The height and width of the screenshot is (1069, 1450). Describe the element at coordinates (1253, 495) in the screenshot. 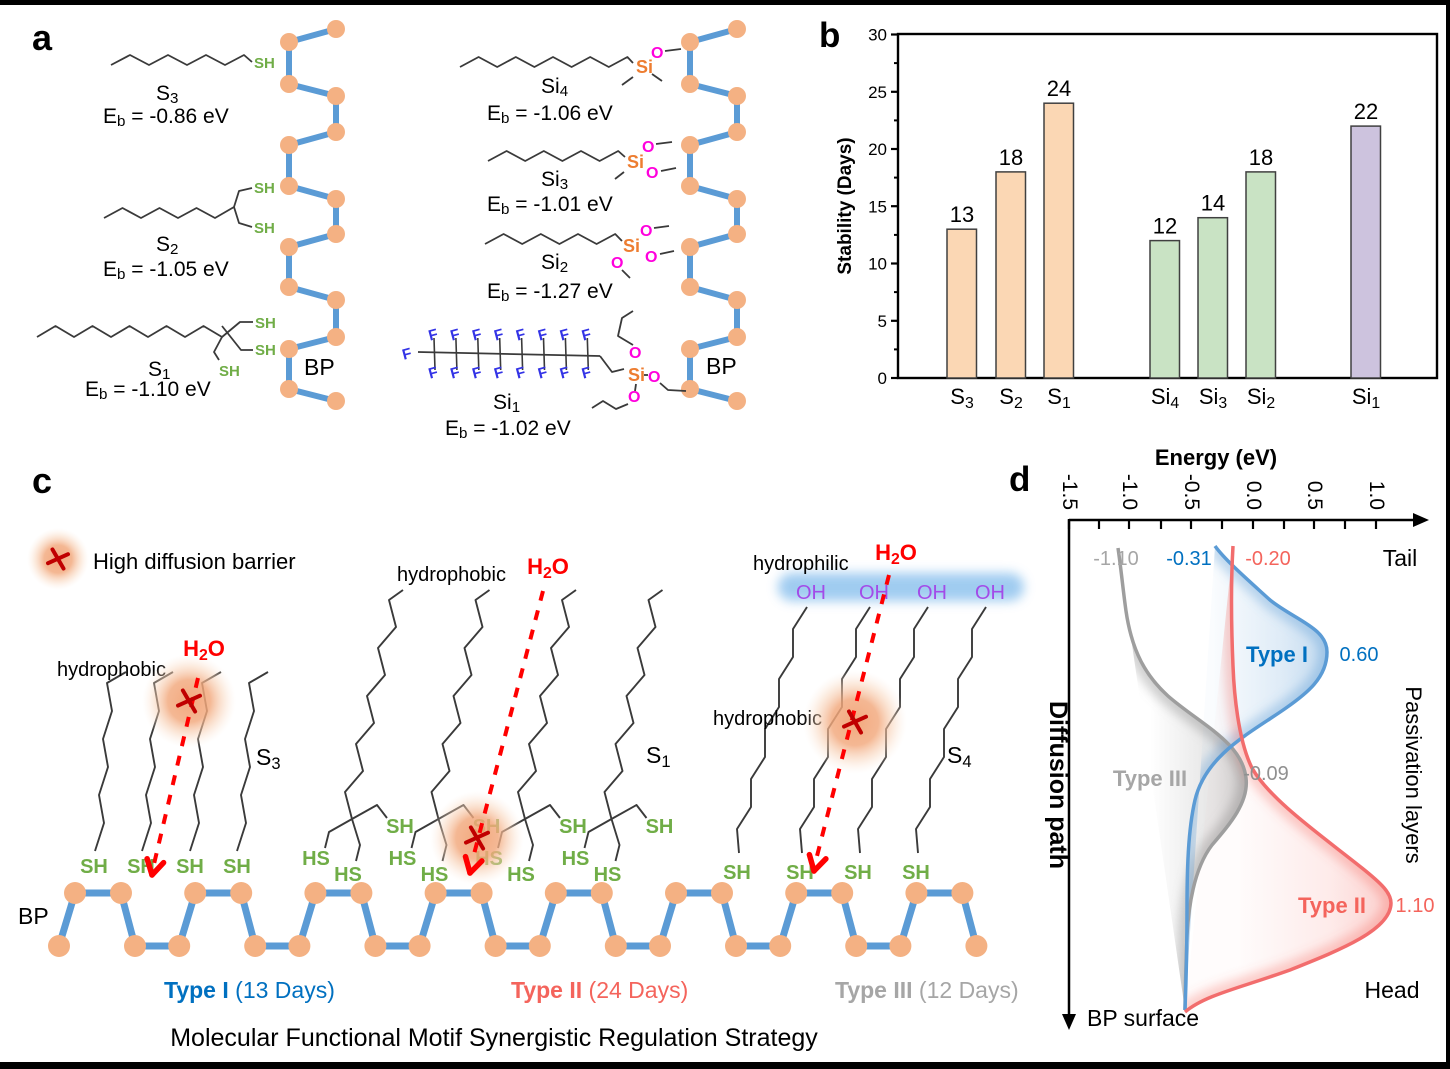

I see `svg-text: 0.0` at that location.